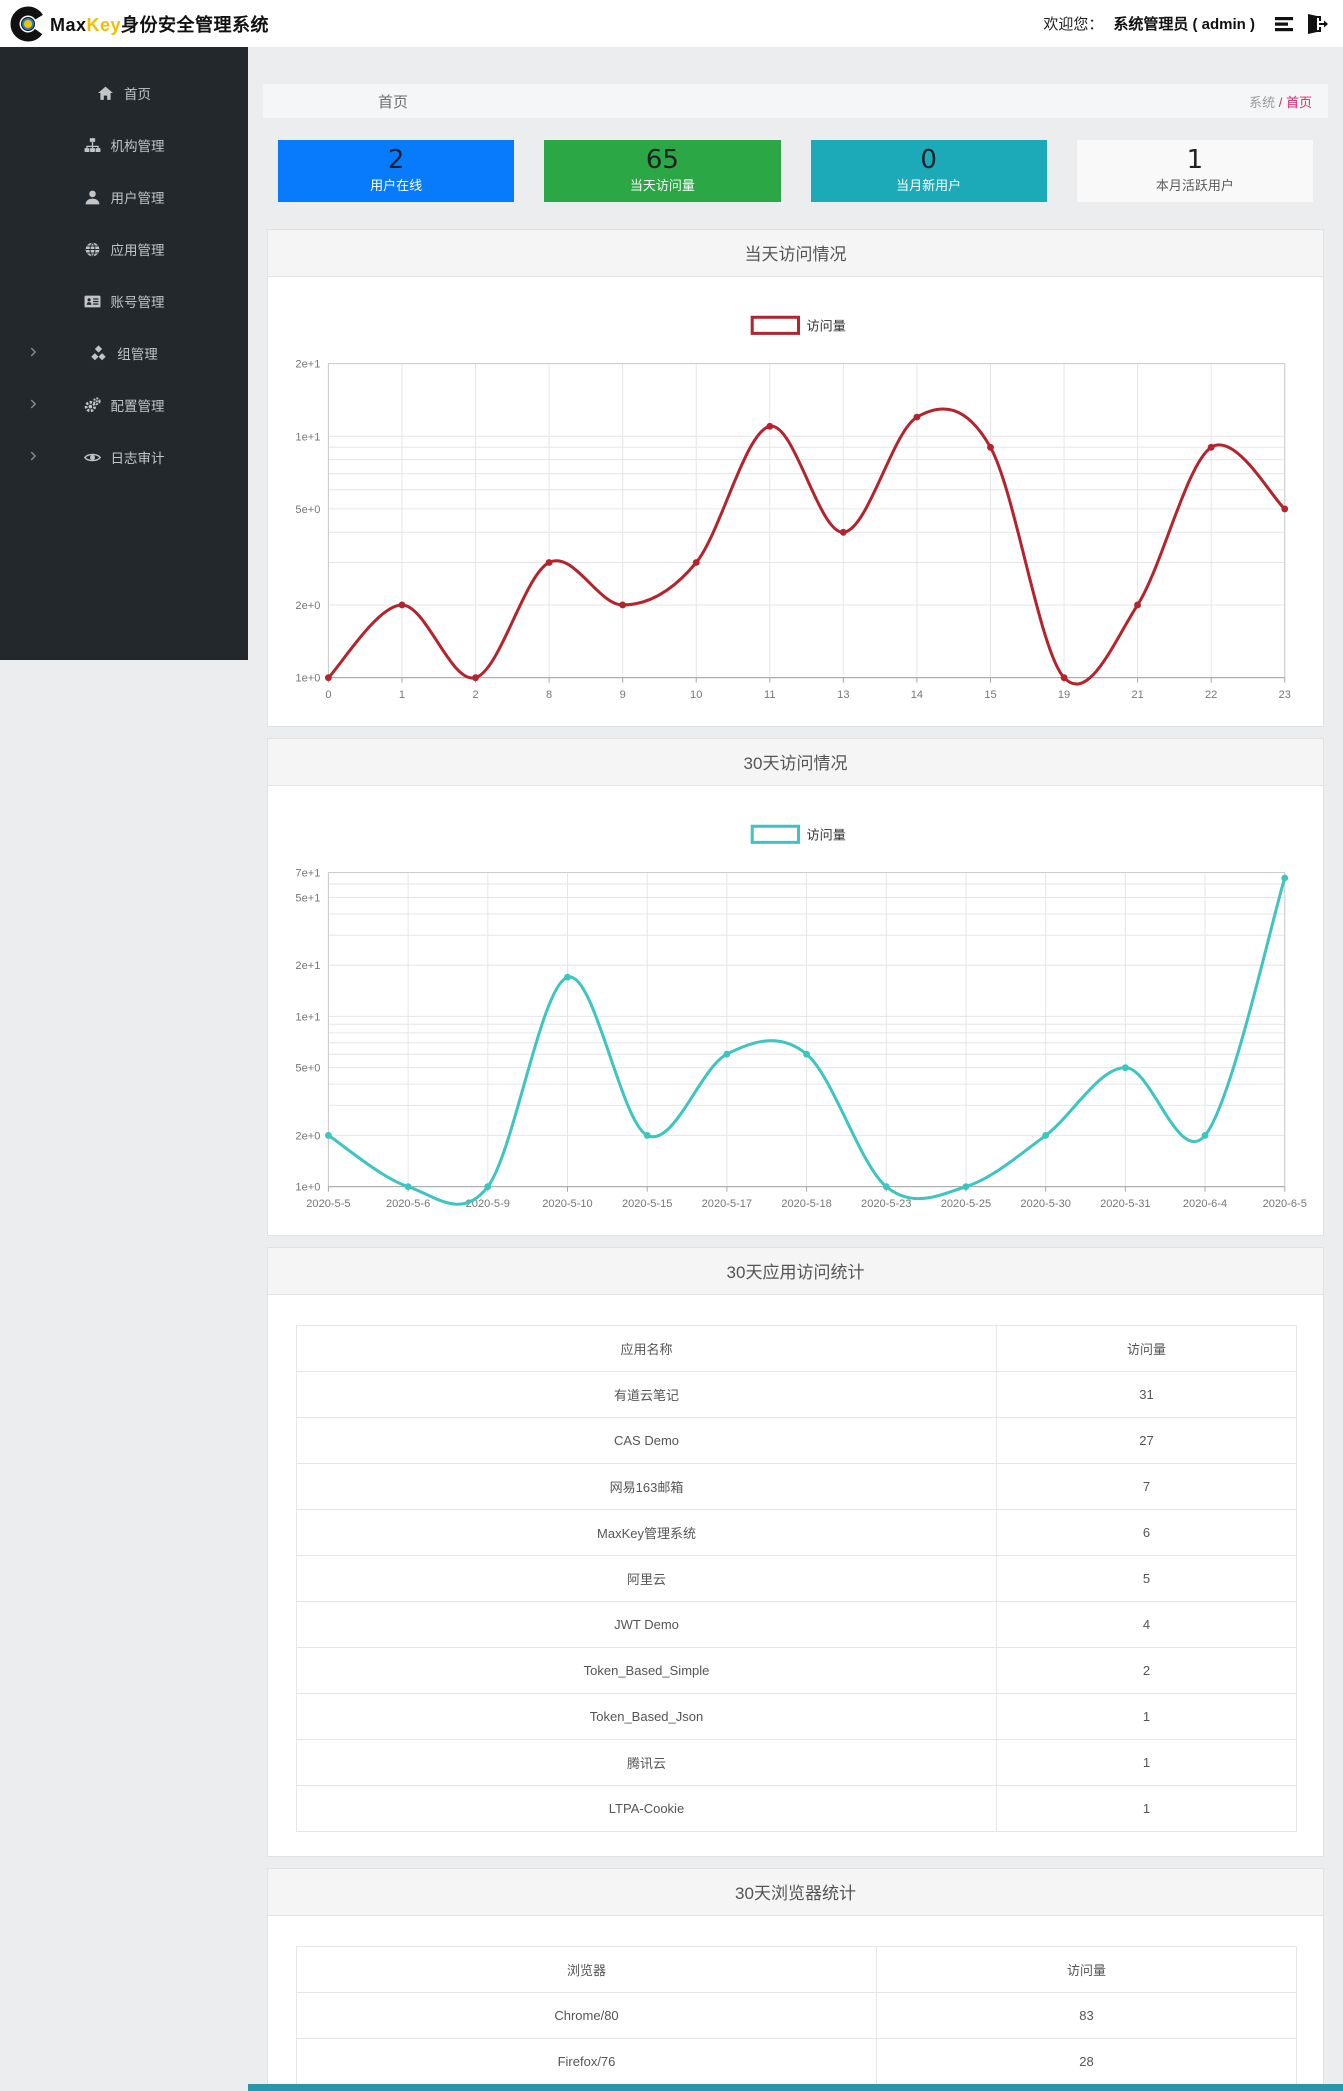 The image size is (1343, 2091). What do you see at coordinates (307, 1069) in the screenshot?
I see `svg-text: 5e+0` at bounding box center [307, 1069].